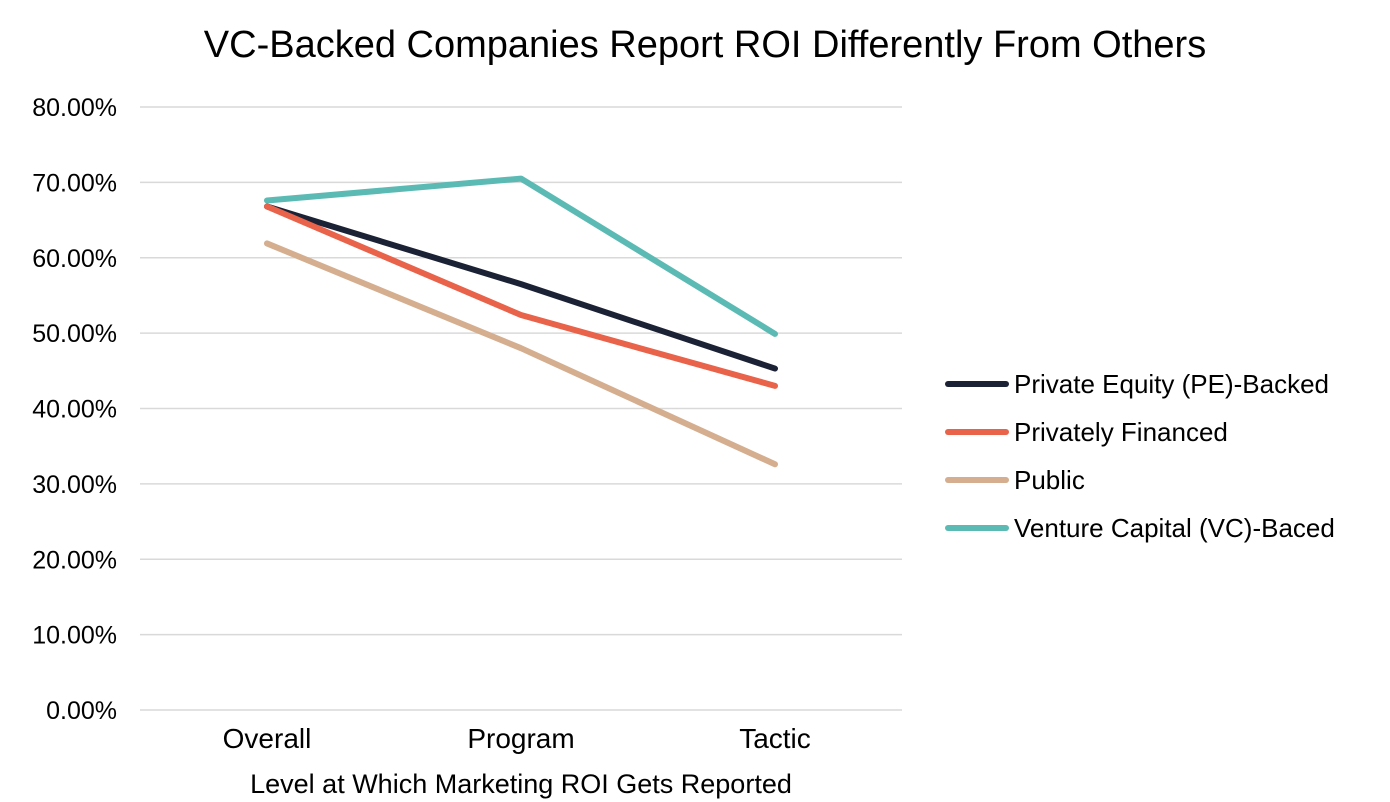  Describe the element at coordinates (775, 738) in the screenshot. I see `x-tick-label: Tactic` at that location.